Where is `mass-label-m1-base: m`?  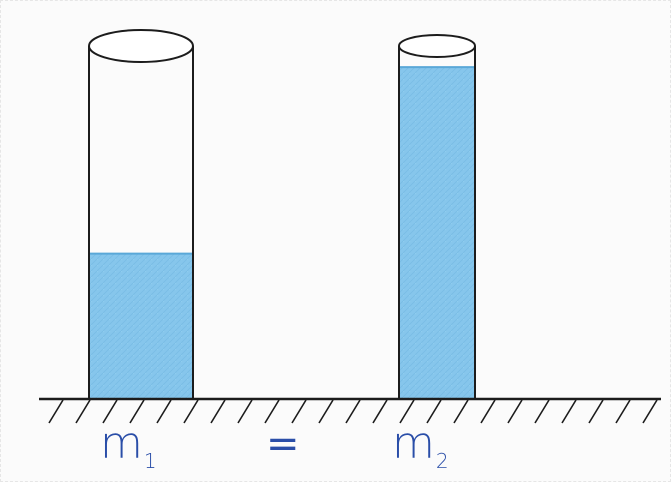
mass-label-m1-base: m is located at coordinates (122, 443).